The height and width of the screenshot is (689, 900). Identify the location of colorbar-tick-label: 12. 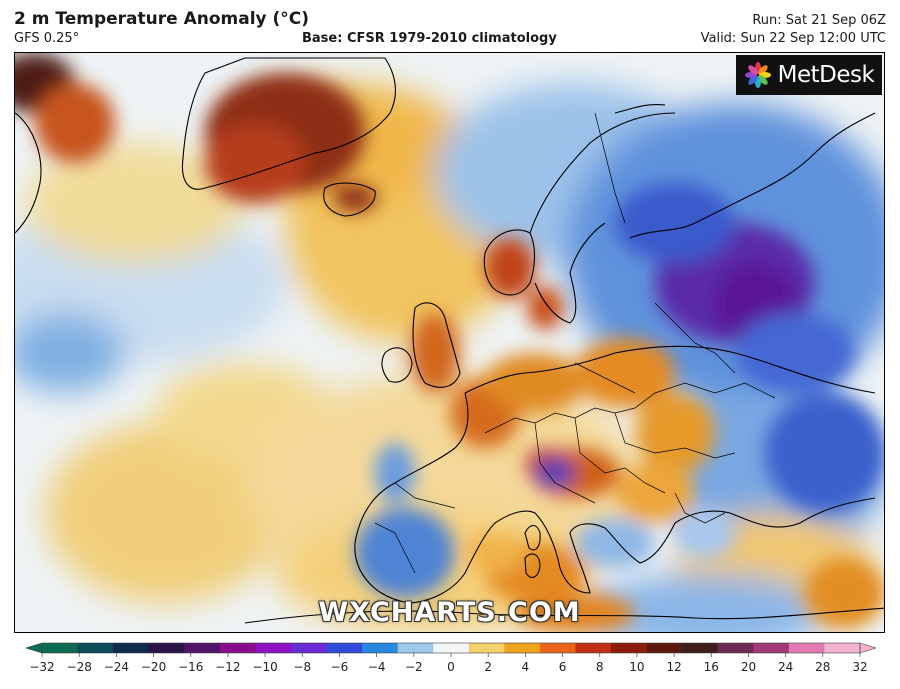
(673, 667).